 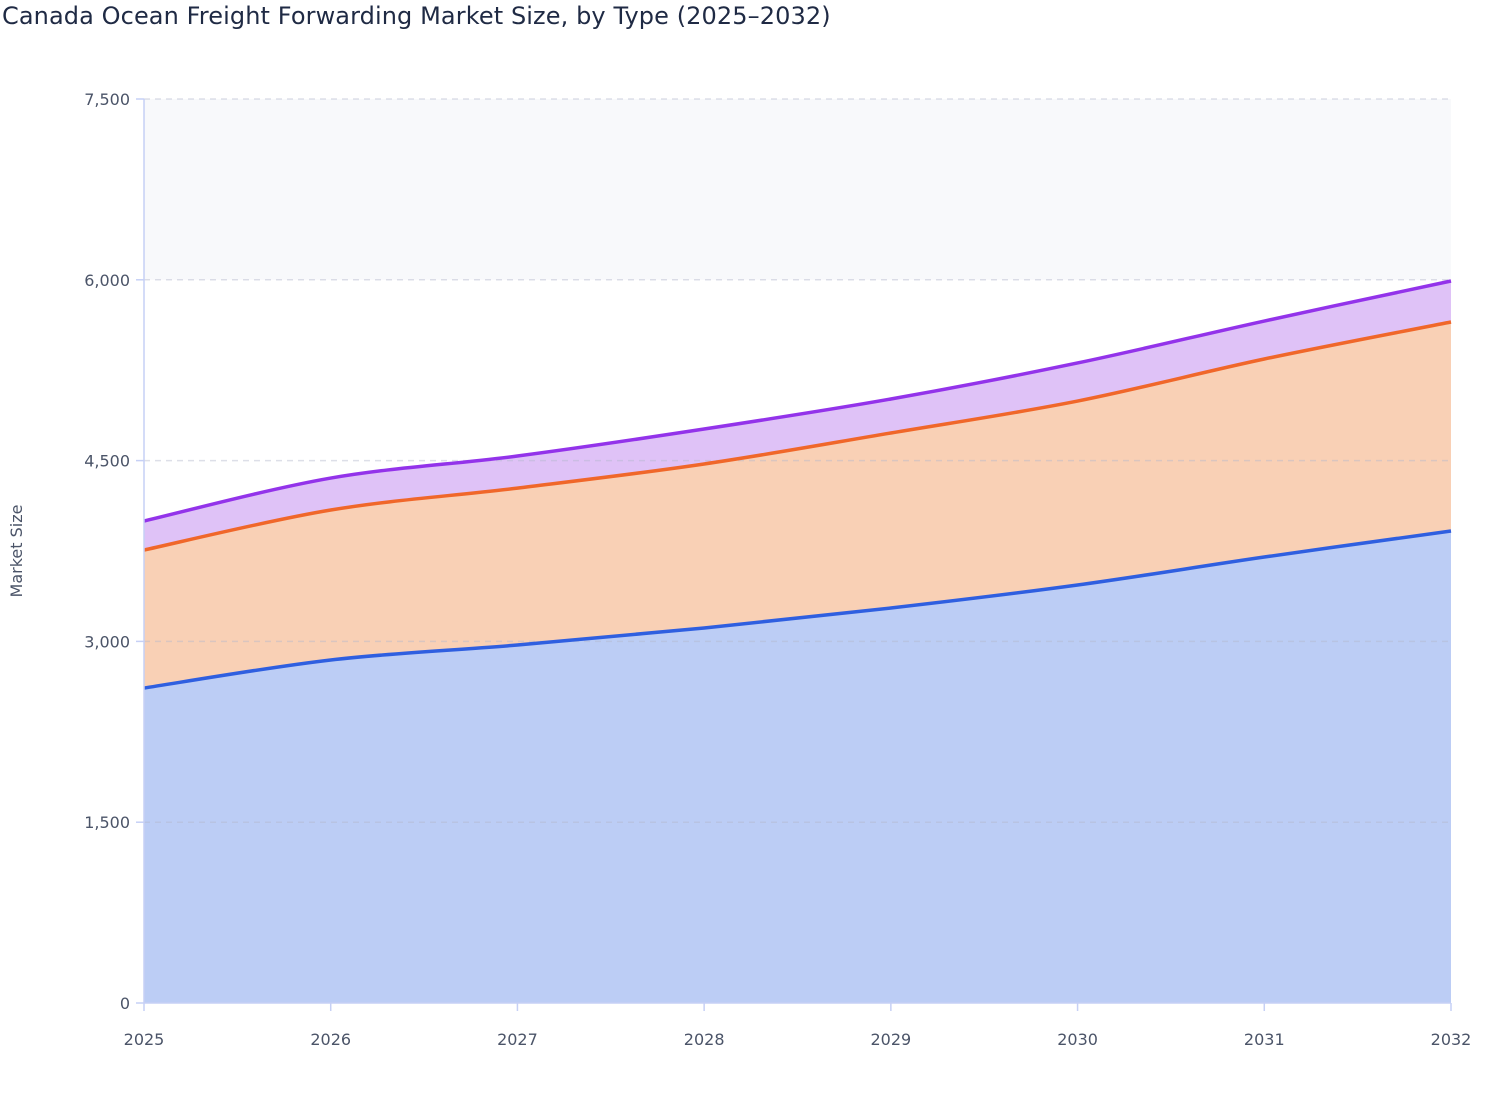 What do you see at coordinates (330, 1039) in the screenshot?
I see `x-tick-label: 2026` at bounding box center [330, 1039].